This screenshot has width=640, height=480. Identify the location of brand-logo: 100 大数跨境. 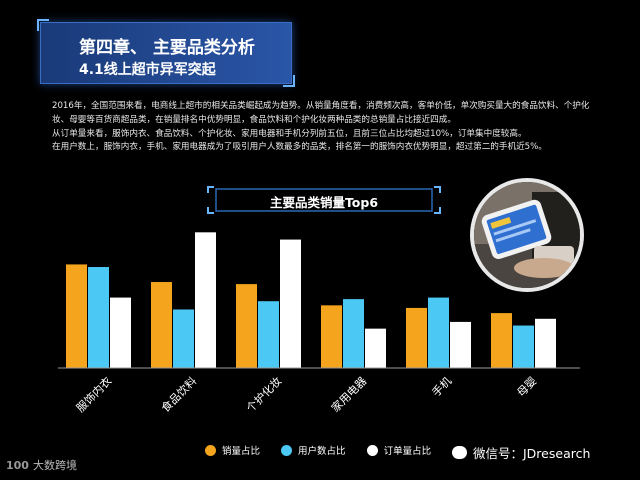
(41, 465).